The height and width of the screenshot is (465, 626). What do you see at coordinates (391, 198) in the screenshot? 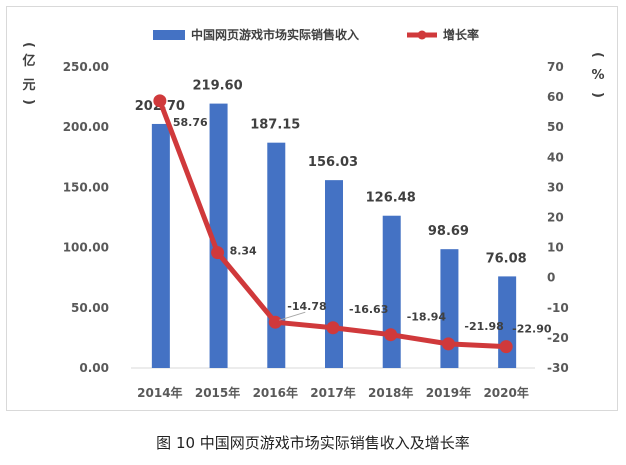
I see `bar-data-label: 126.48` at bounding box center [391, 198].